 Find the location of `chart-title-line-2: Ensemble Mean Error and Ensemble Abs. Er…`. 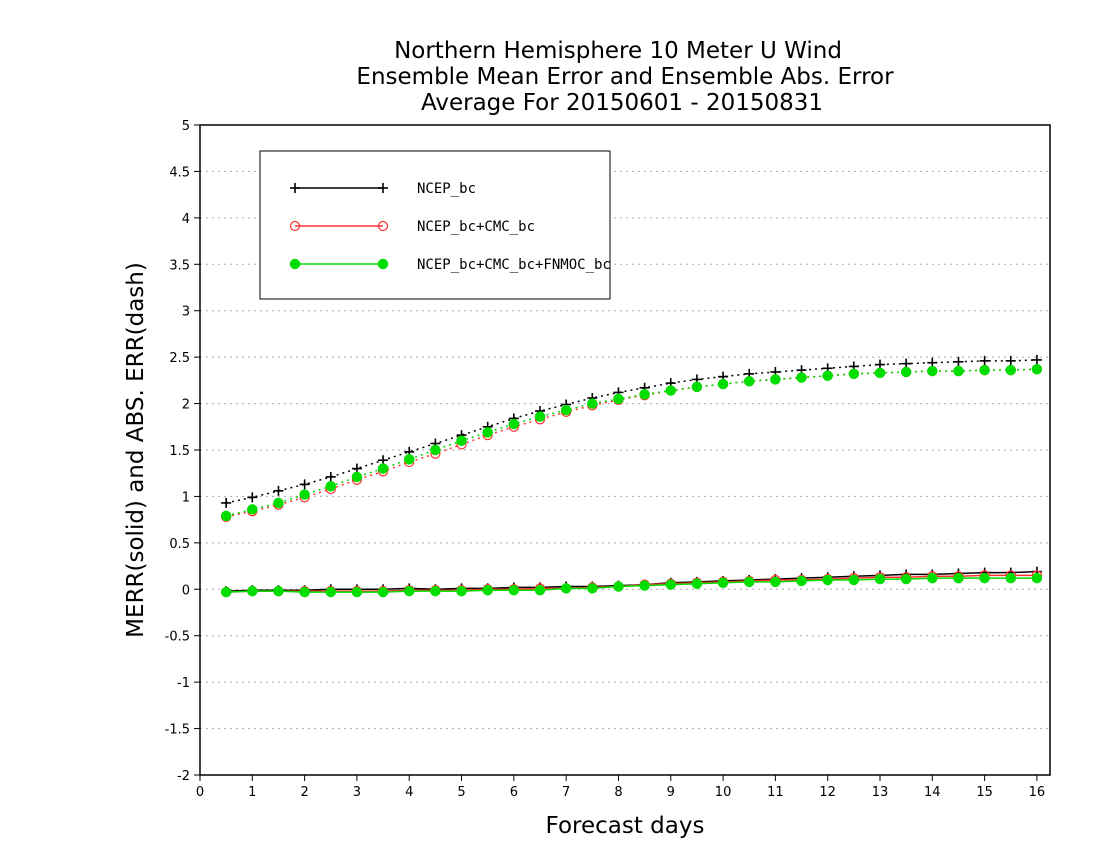

chart-title-line-2: Ensemble Mean Error and Ensemble Abs. Er… is located at coordinates (625, 77).